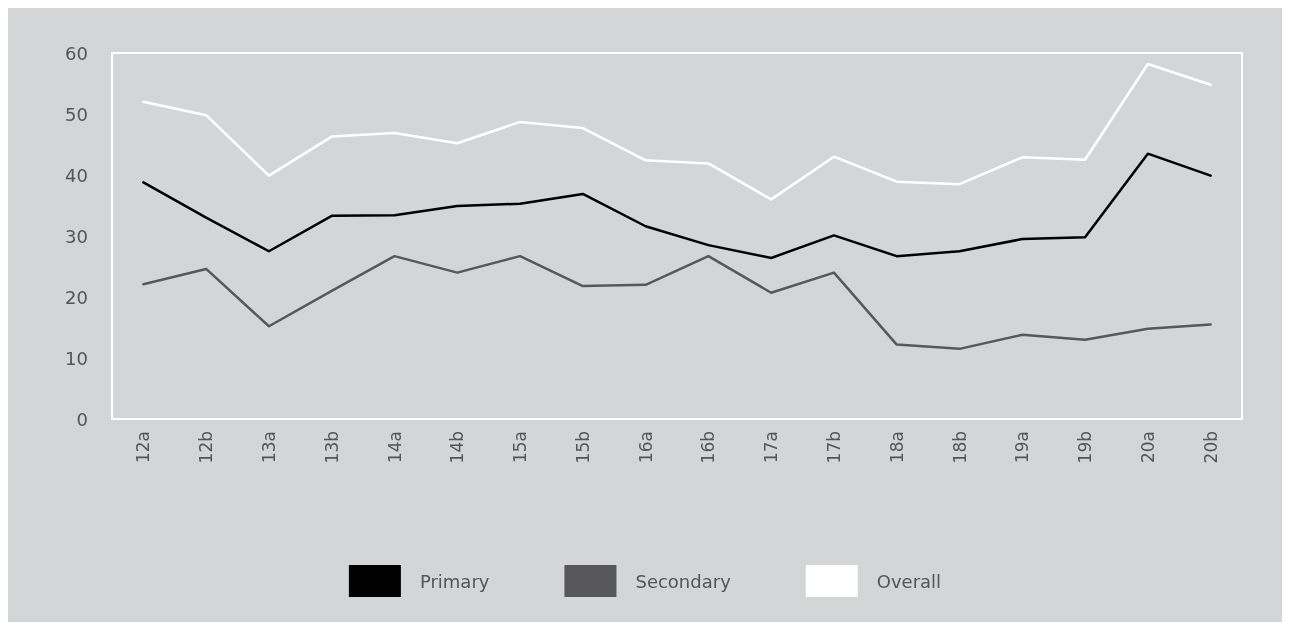 Image resolution: width=1290 pixels, height=630 pixels. I want to click on x-tick-label: 17a, so click(771, 447).